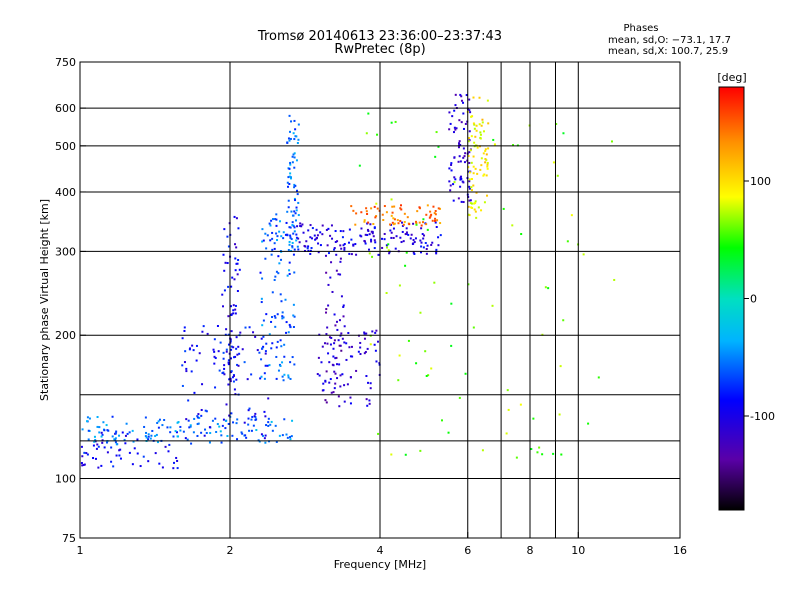  What do you see at coordinates (65, 192) in the screenshot?
I see `y-tick-label: 400` at bounding box center [65, 192].